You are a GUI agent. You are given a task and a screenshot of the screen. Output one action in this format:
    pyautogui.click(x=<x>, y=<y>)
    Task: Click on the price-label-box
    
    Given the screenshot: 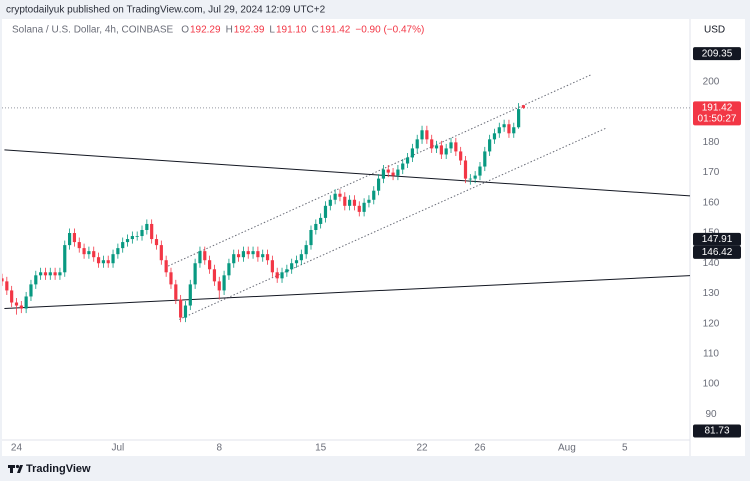 What is the action you would take?
    pyautogui.click(x=717, y=431)
    